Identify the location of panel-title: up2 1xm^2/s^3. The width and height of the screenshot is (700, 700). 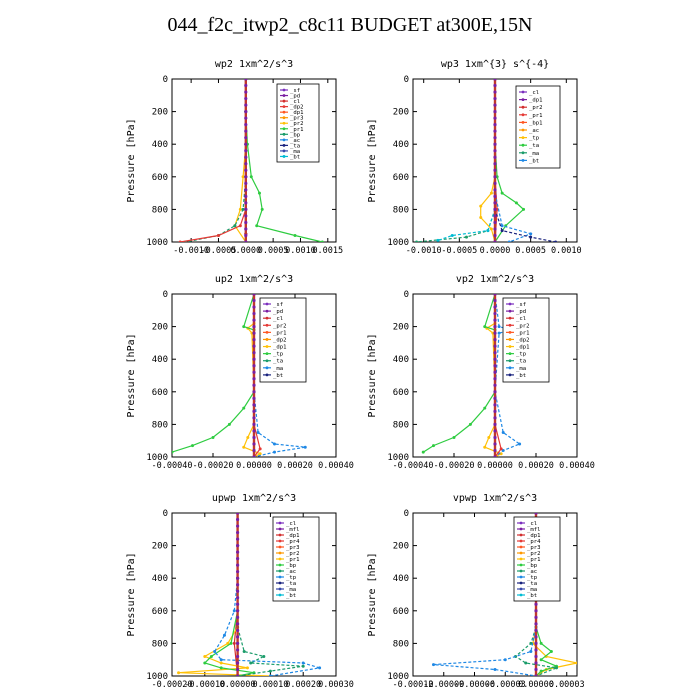
(254, 279).